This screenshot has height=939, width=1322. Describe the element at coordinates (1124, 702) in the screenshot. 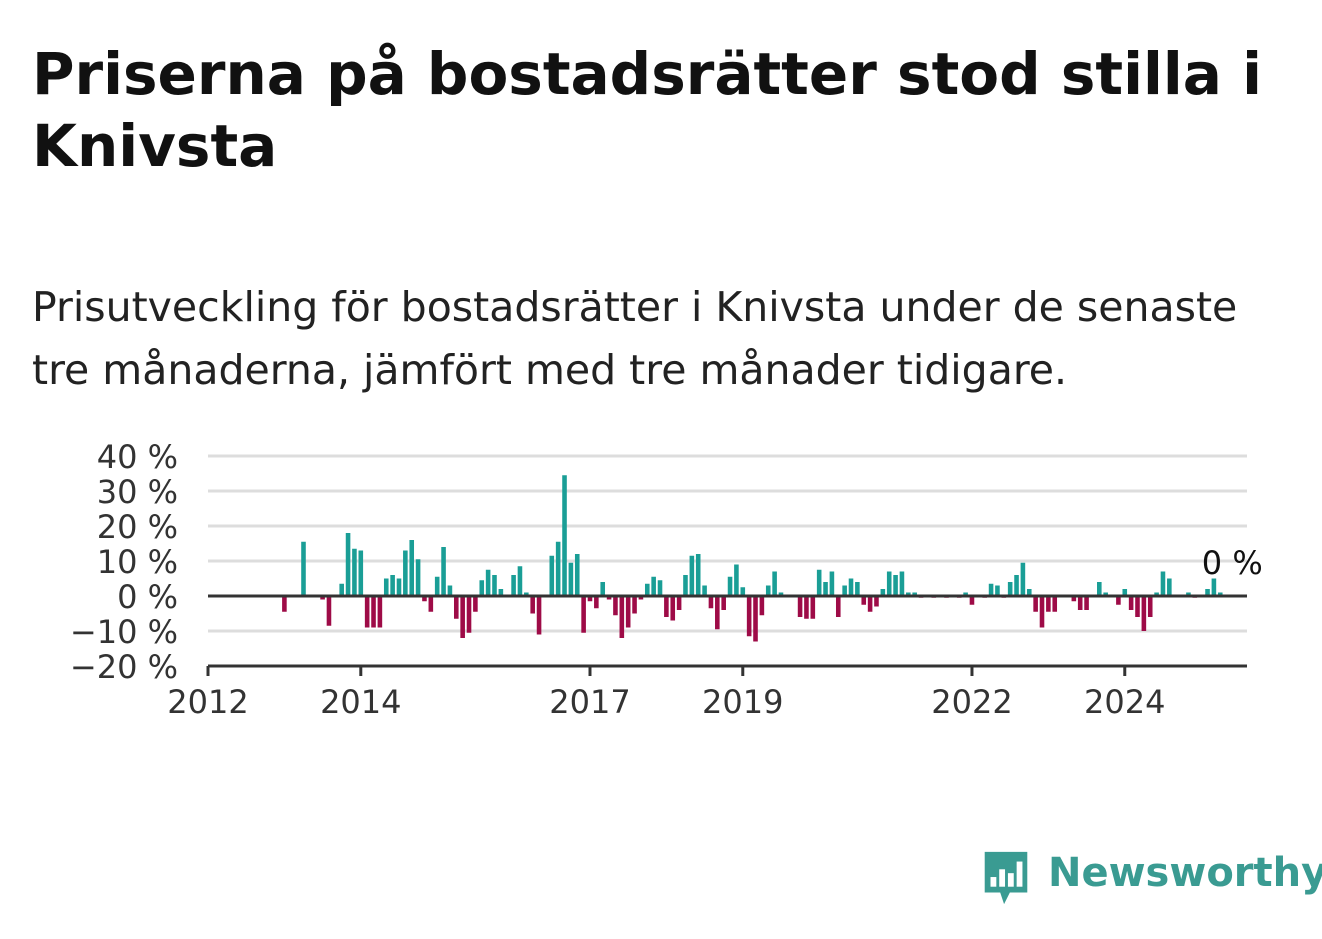

I see `x-tick-label: 2024` at that location.